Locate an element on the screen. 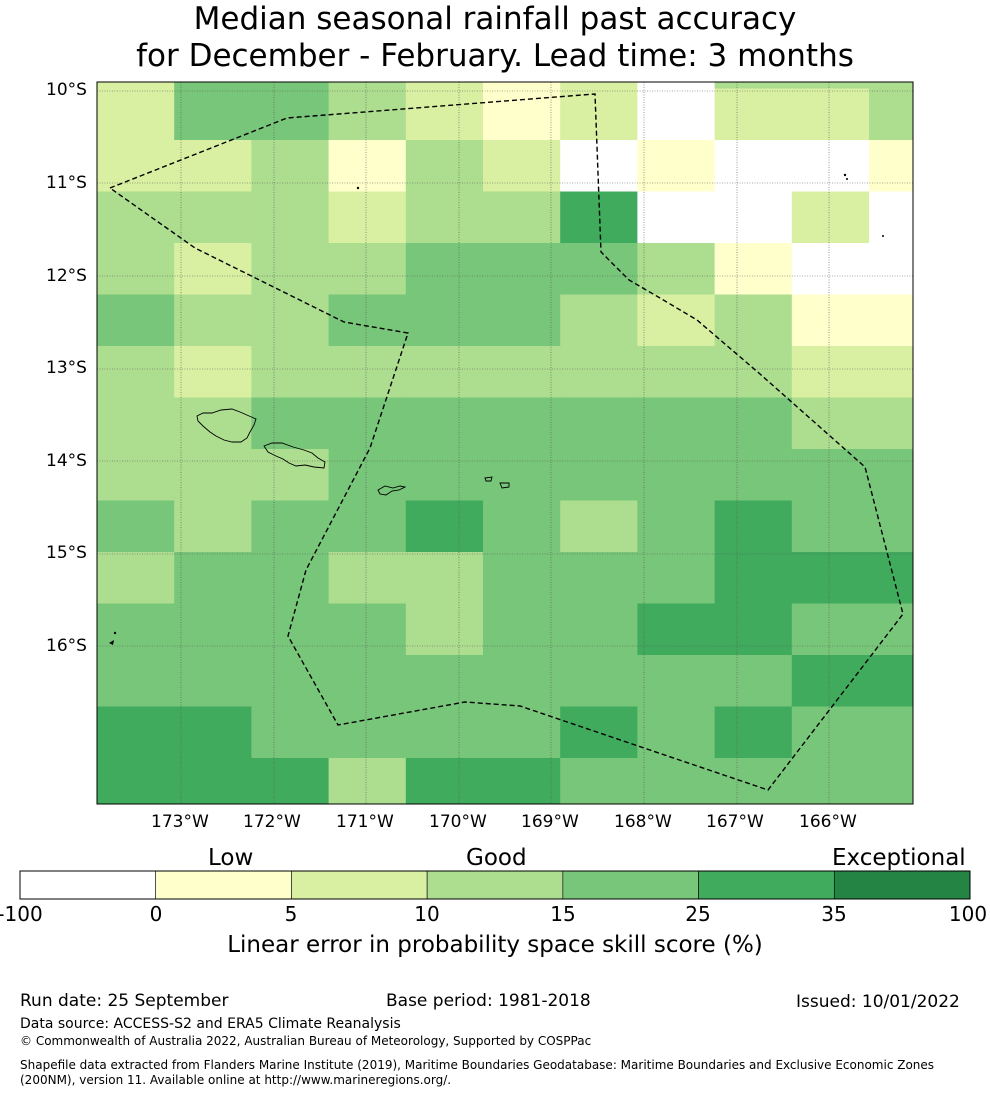  run-date: Run date: 25 September is located at coordinates (124, 1001).